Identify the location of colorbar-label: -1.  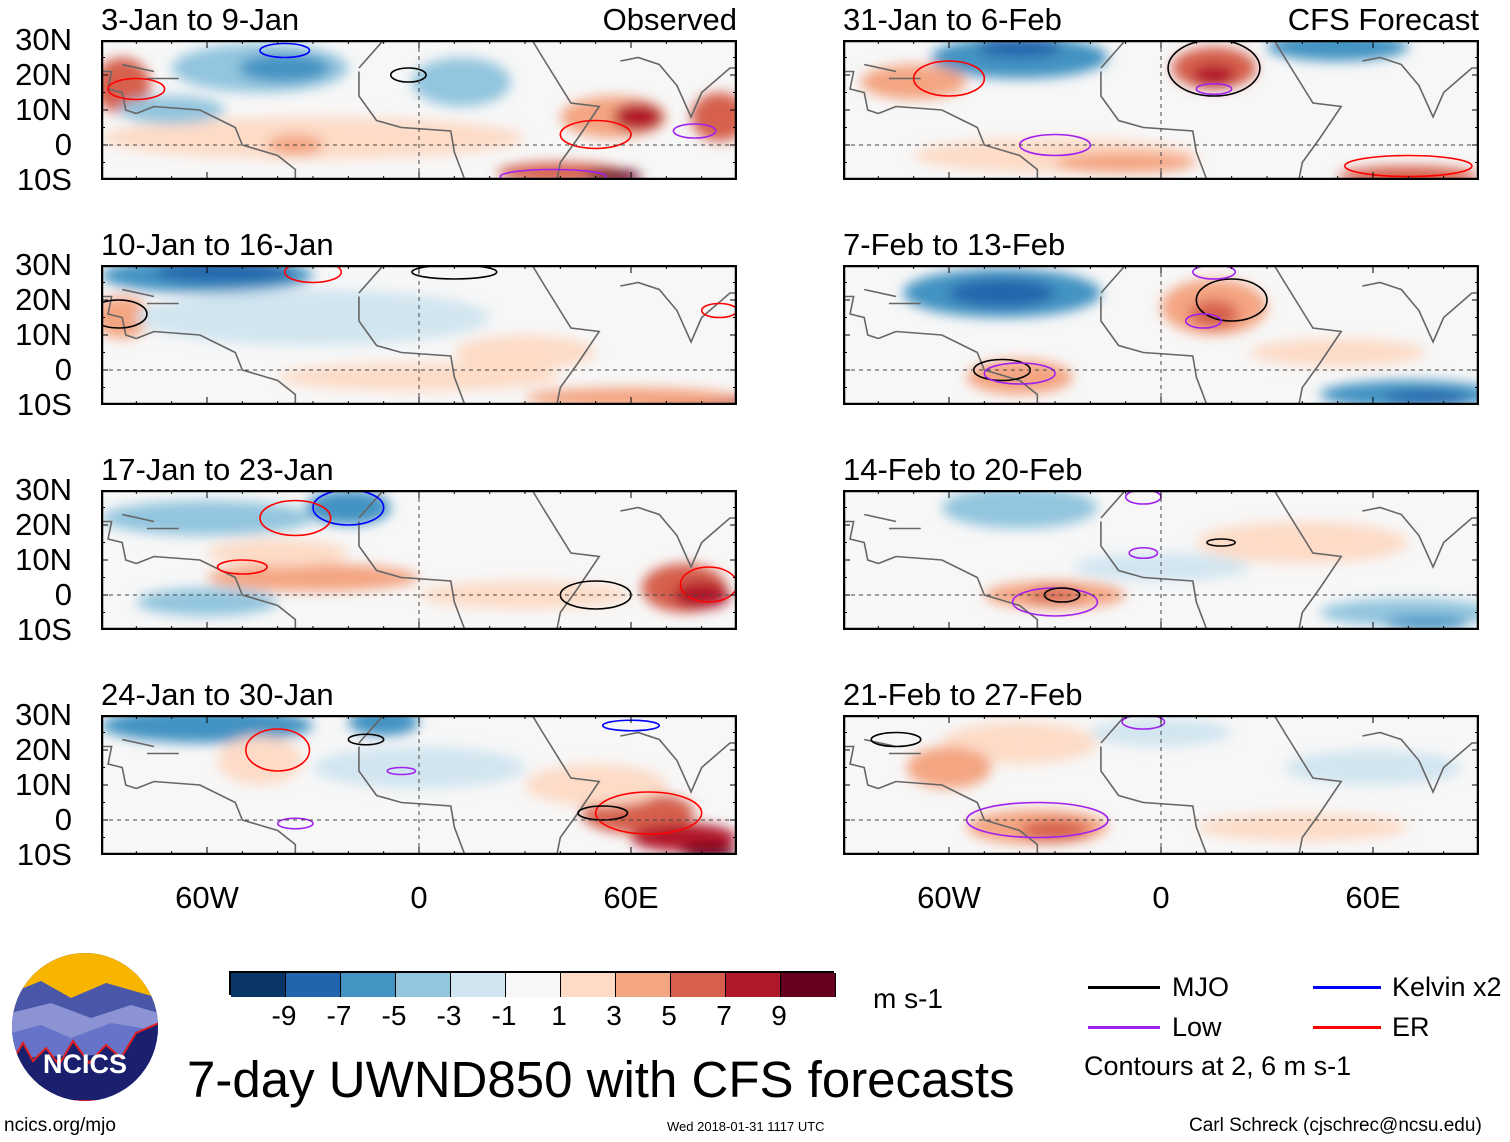
(504, 1015).